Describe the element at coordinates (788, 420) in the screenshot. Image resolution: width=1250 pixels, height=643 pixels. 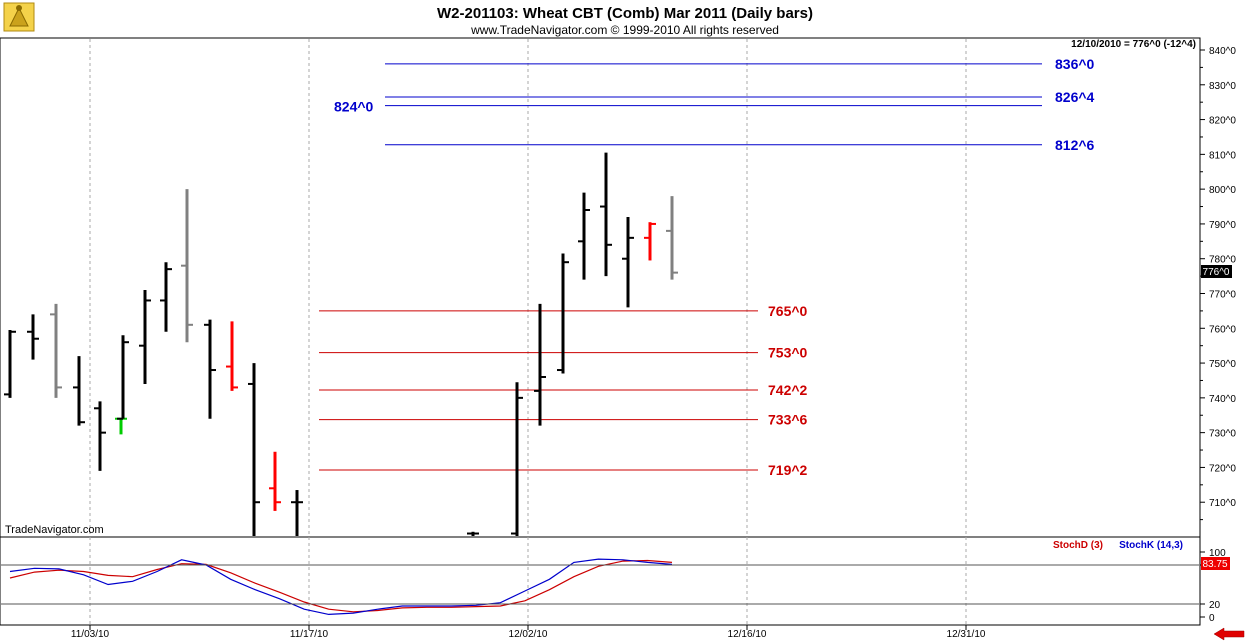
I see `level-label: 733^6` at that location.